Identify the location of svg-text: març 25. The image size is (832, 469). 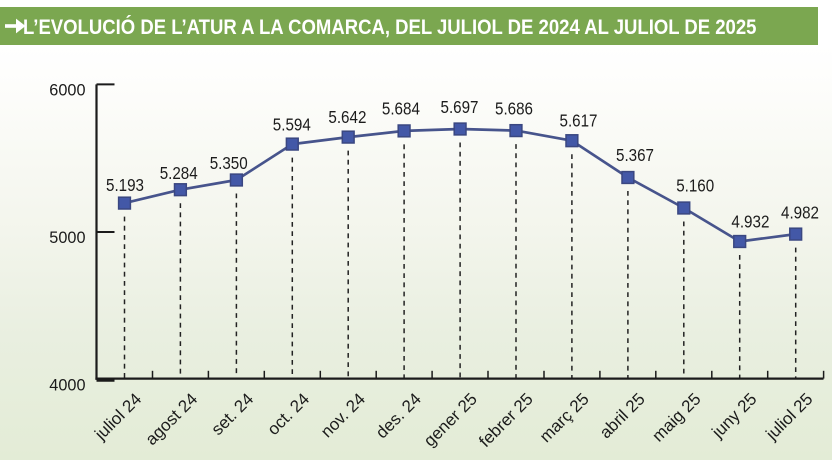
(564, 417).